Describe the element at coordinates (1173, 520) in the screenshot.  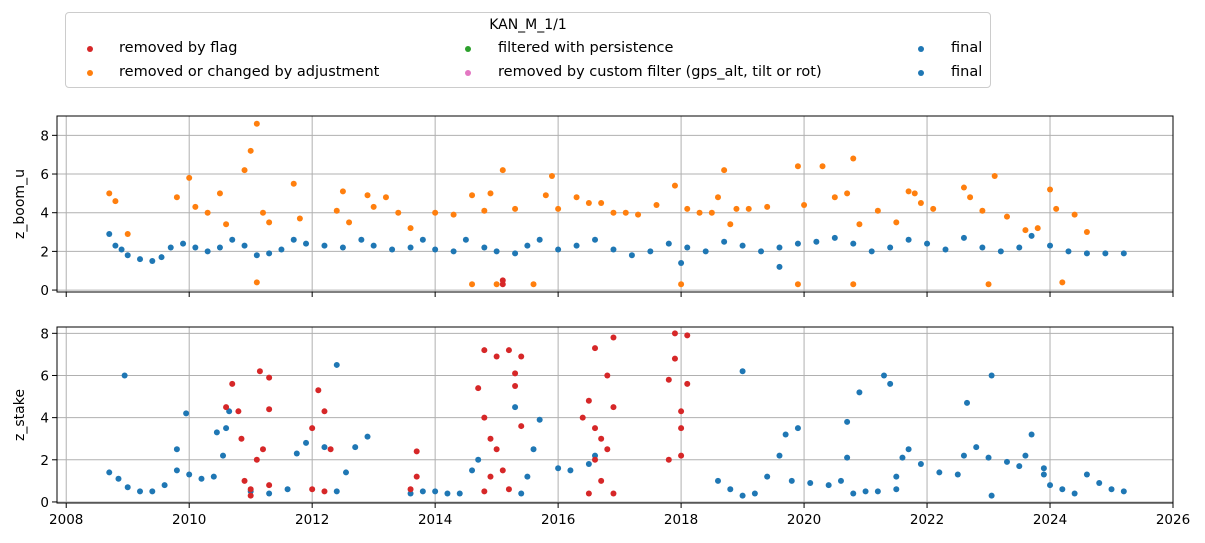
I see `panel-2-xtick-label-2026: 2026` at that location.